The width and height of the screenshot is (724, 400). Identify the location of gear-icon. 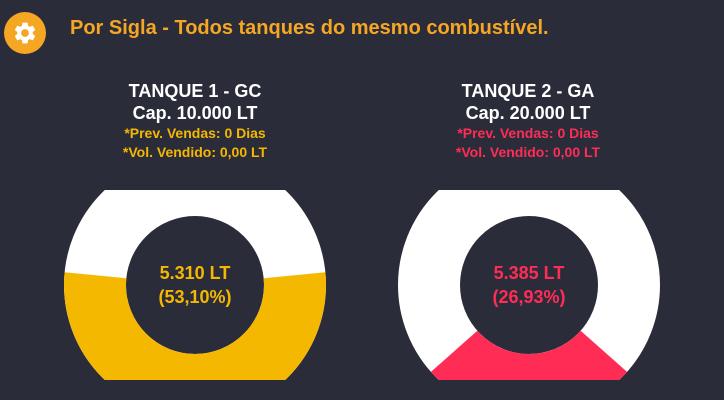
(25, 33).